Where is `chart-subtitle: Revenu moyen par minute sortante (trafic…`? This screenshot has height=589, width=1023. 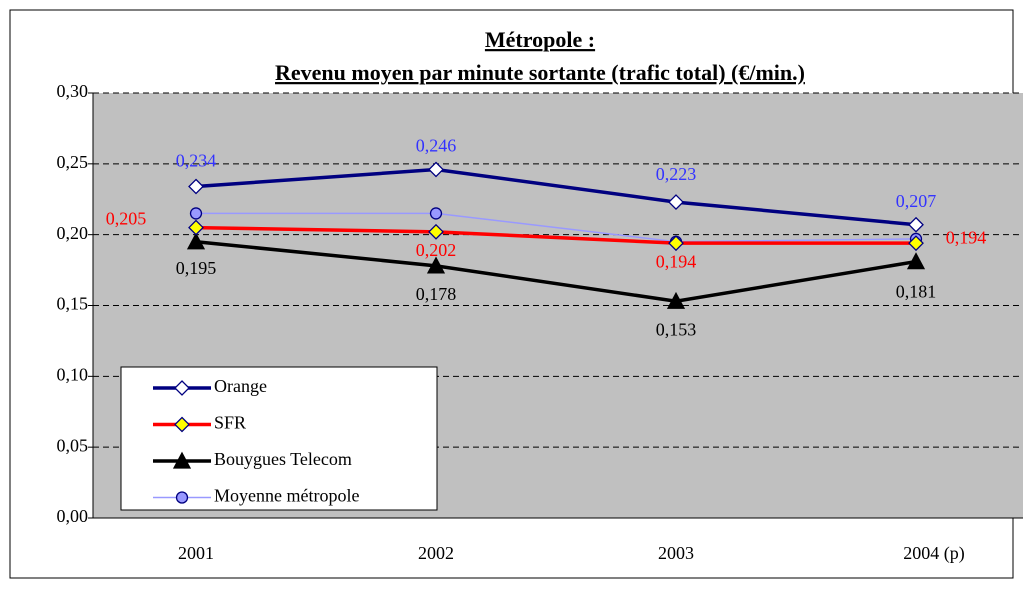
chart-subtitle: Revenu moyen par minute sortante (trafic… is located at coordinates (540, 72).